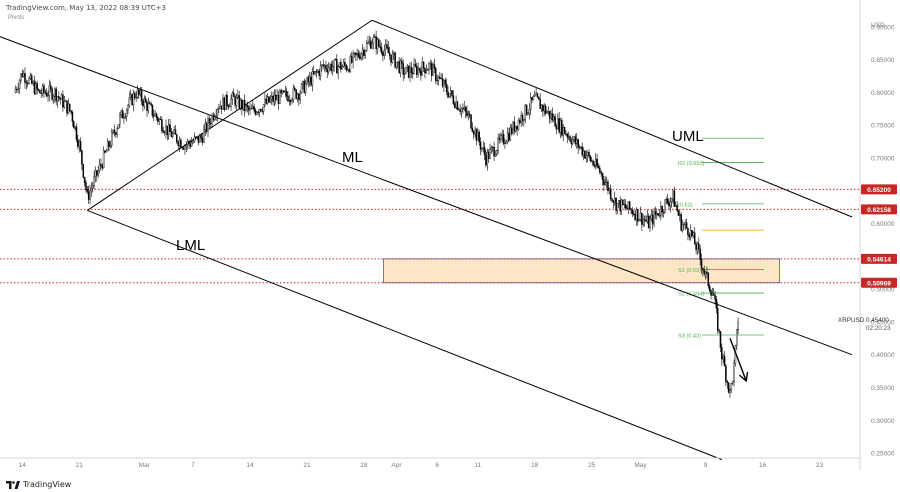  What do you see at coordinates (685, 205) in the screenshot?
I see `pivot-label: (0.63)` at bounding box center [685, 205].